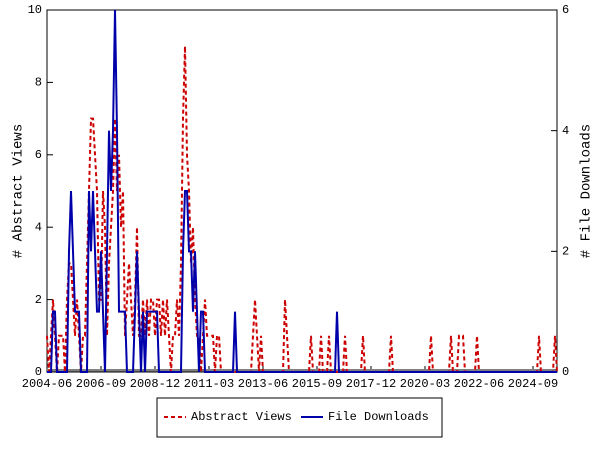  What do you see at coordinates (38, 155) in the screenshot?
I see `y-tick-label: 6` at bounding box center [38, 155].